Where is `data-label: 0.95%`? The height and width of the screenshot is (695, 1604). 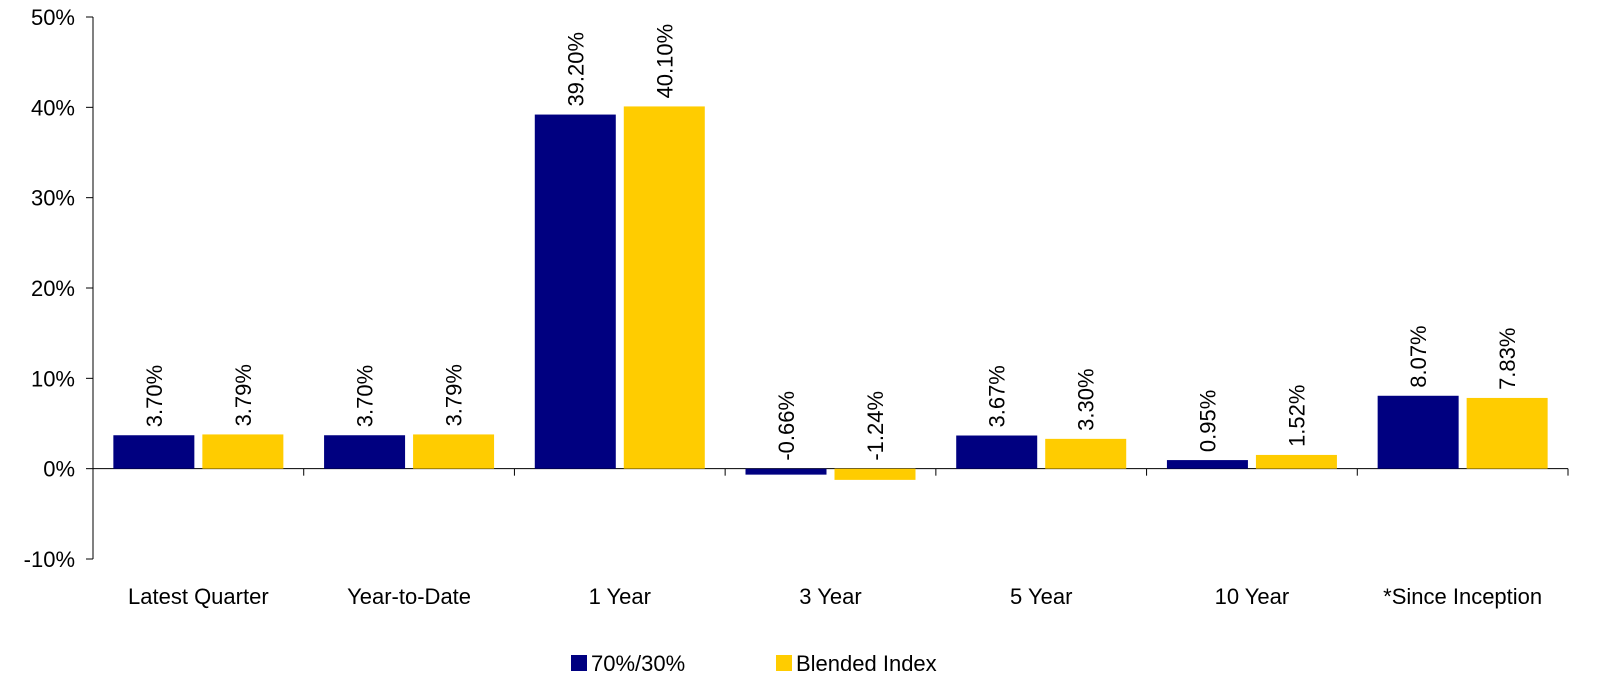 data-label: 0.95% is located at coordinates (1207, 421).